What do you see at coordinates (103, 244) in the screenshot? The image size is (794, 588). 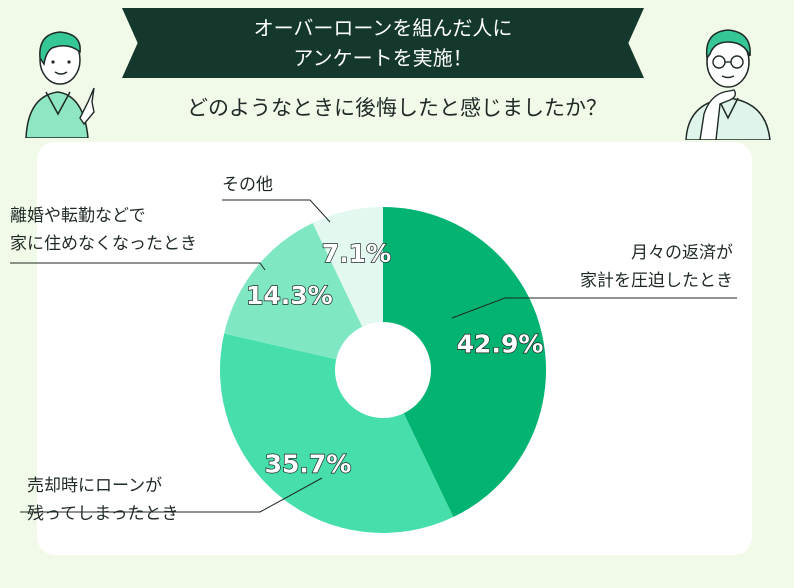 I see `slice-category-label: 家に住めなくなったとき` at bounding box center [103, 244].